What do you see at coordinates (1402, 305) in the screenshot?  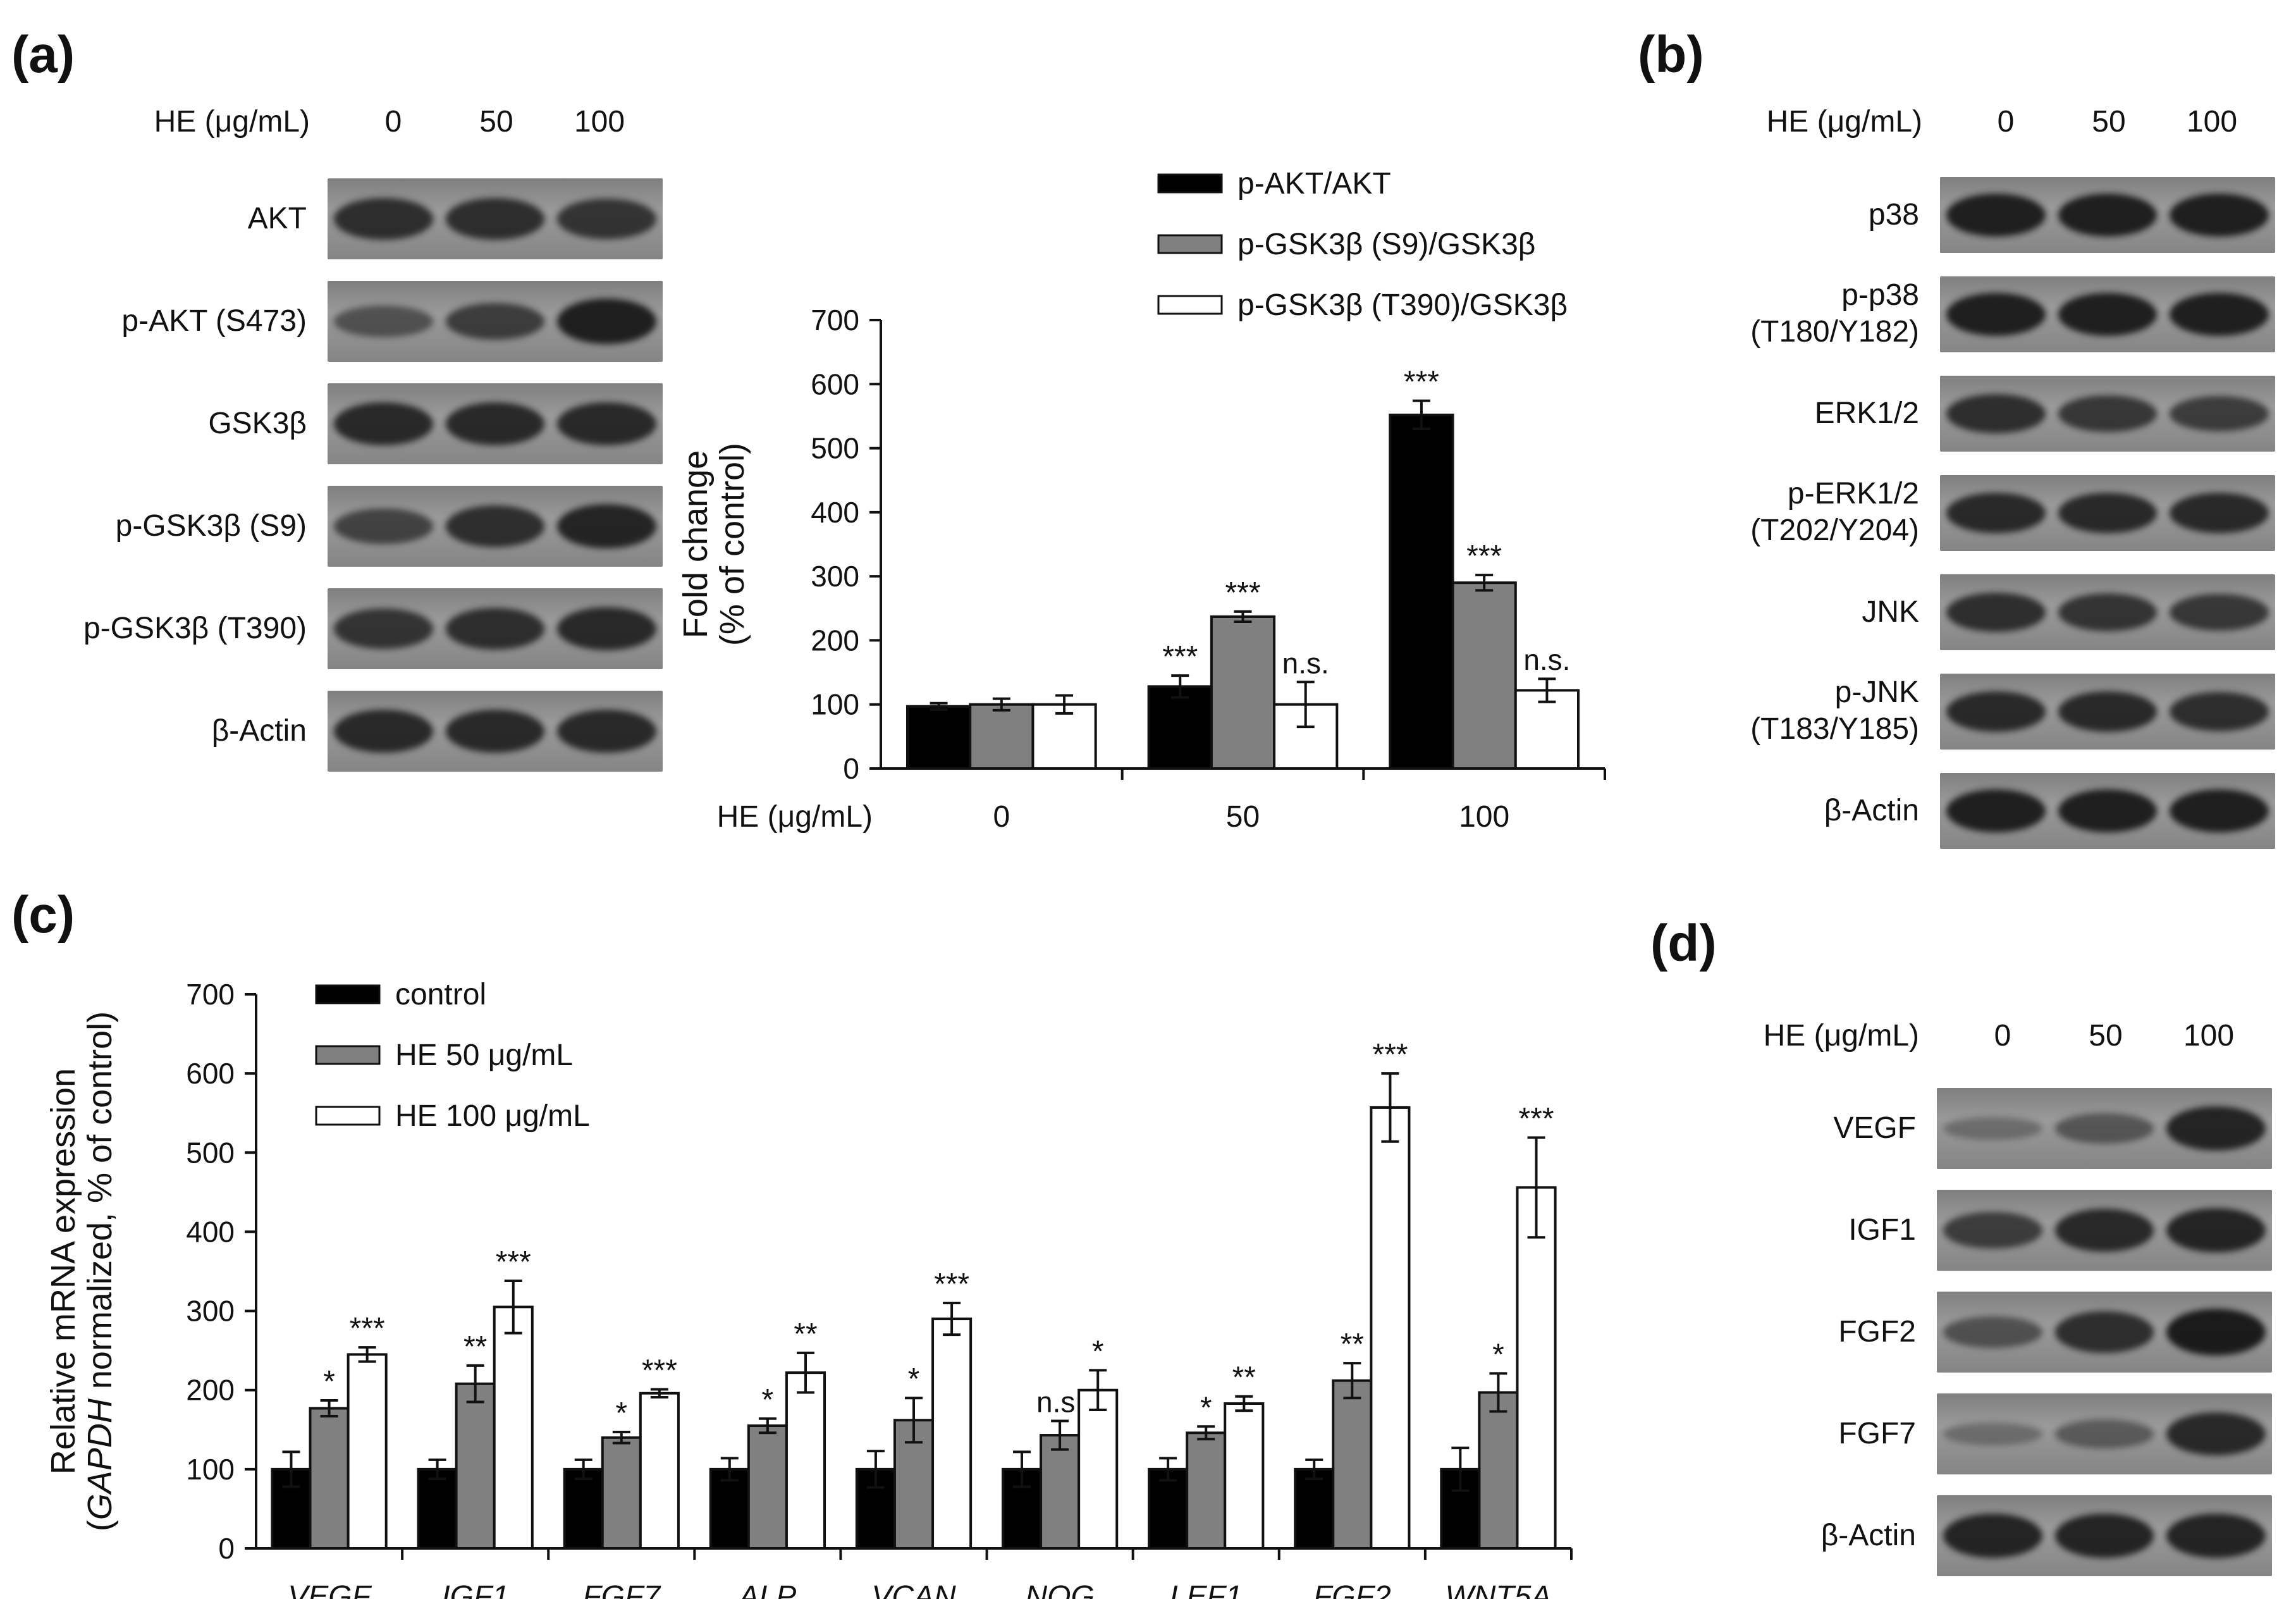 I see `chart-a-legend-label-p-gsk3-t390-gsk3: p-GSK3β (T390)/GSK3β` at bounding box center [1402, 305].